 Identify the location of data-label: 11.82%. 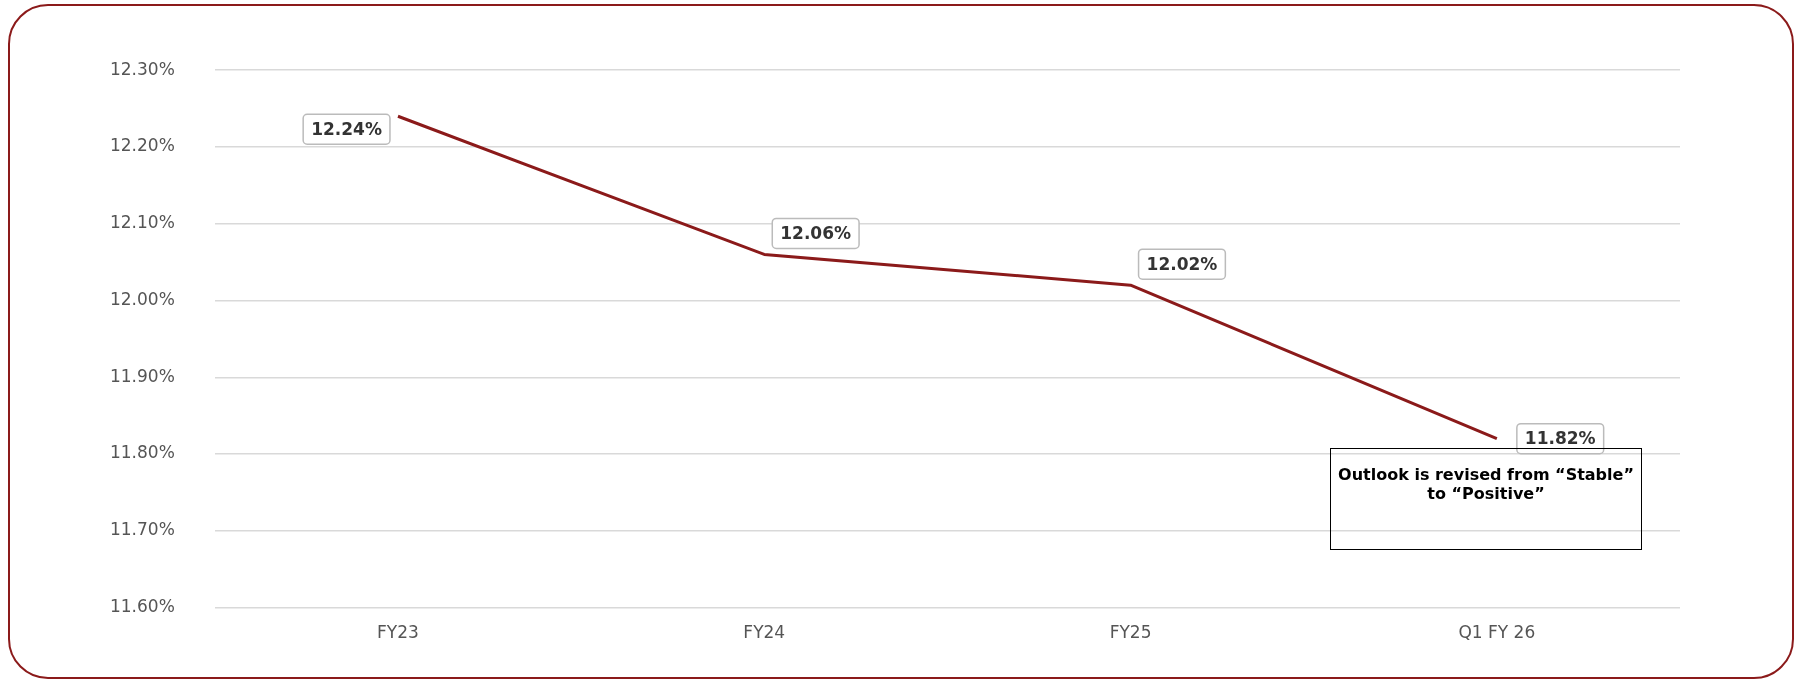
(1560, 438).